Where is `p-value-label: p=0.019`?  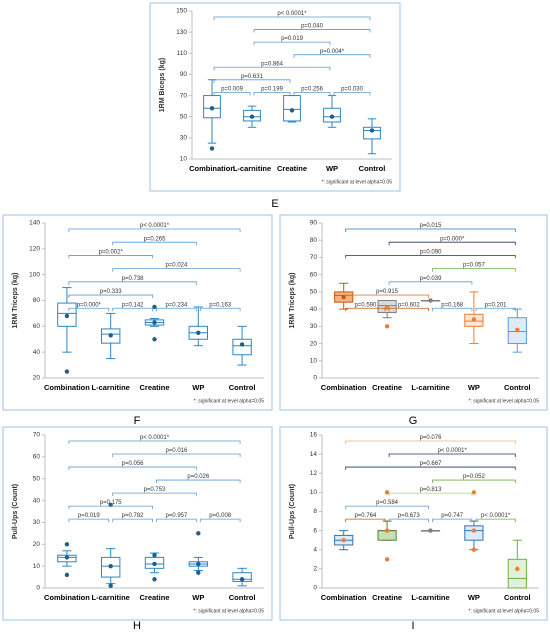
p-value-label: p=0.019 is located at coordinates (292, 39).